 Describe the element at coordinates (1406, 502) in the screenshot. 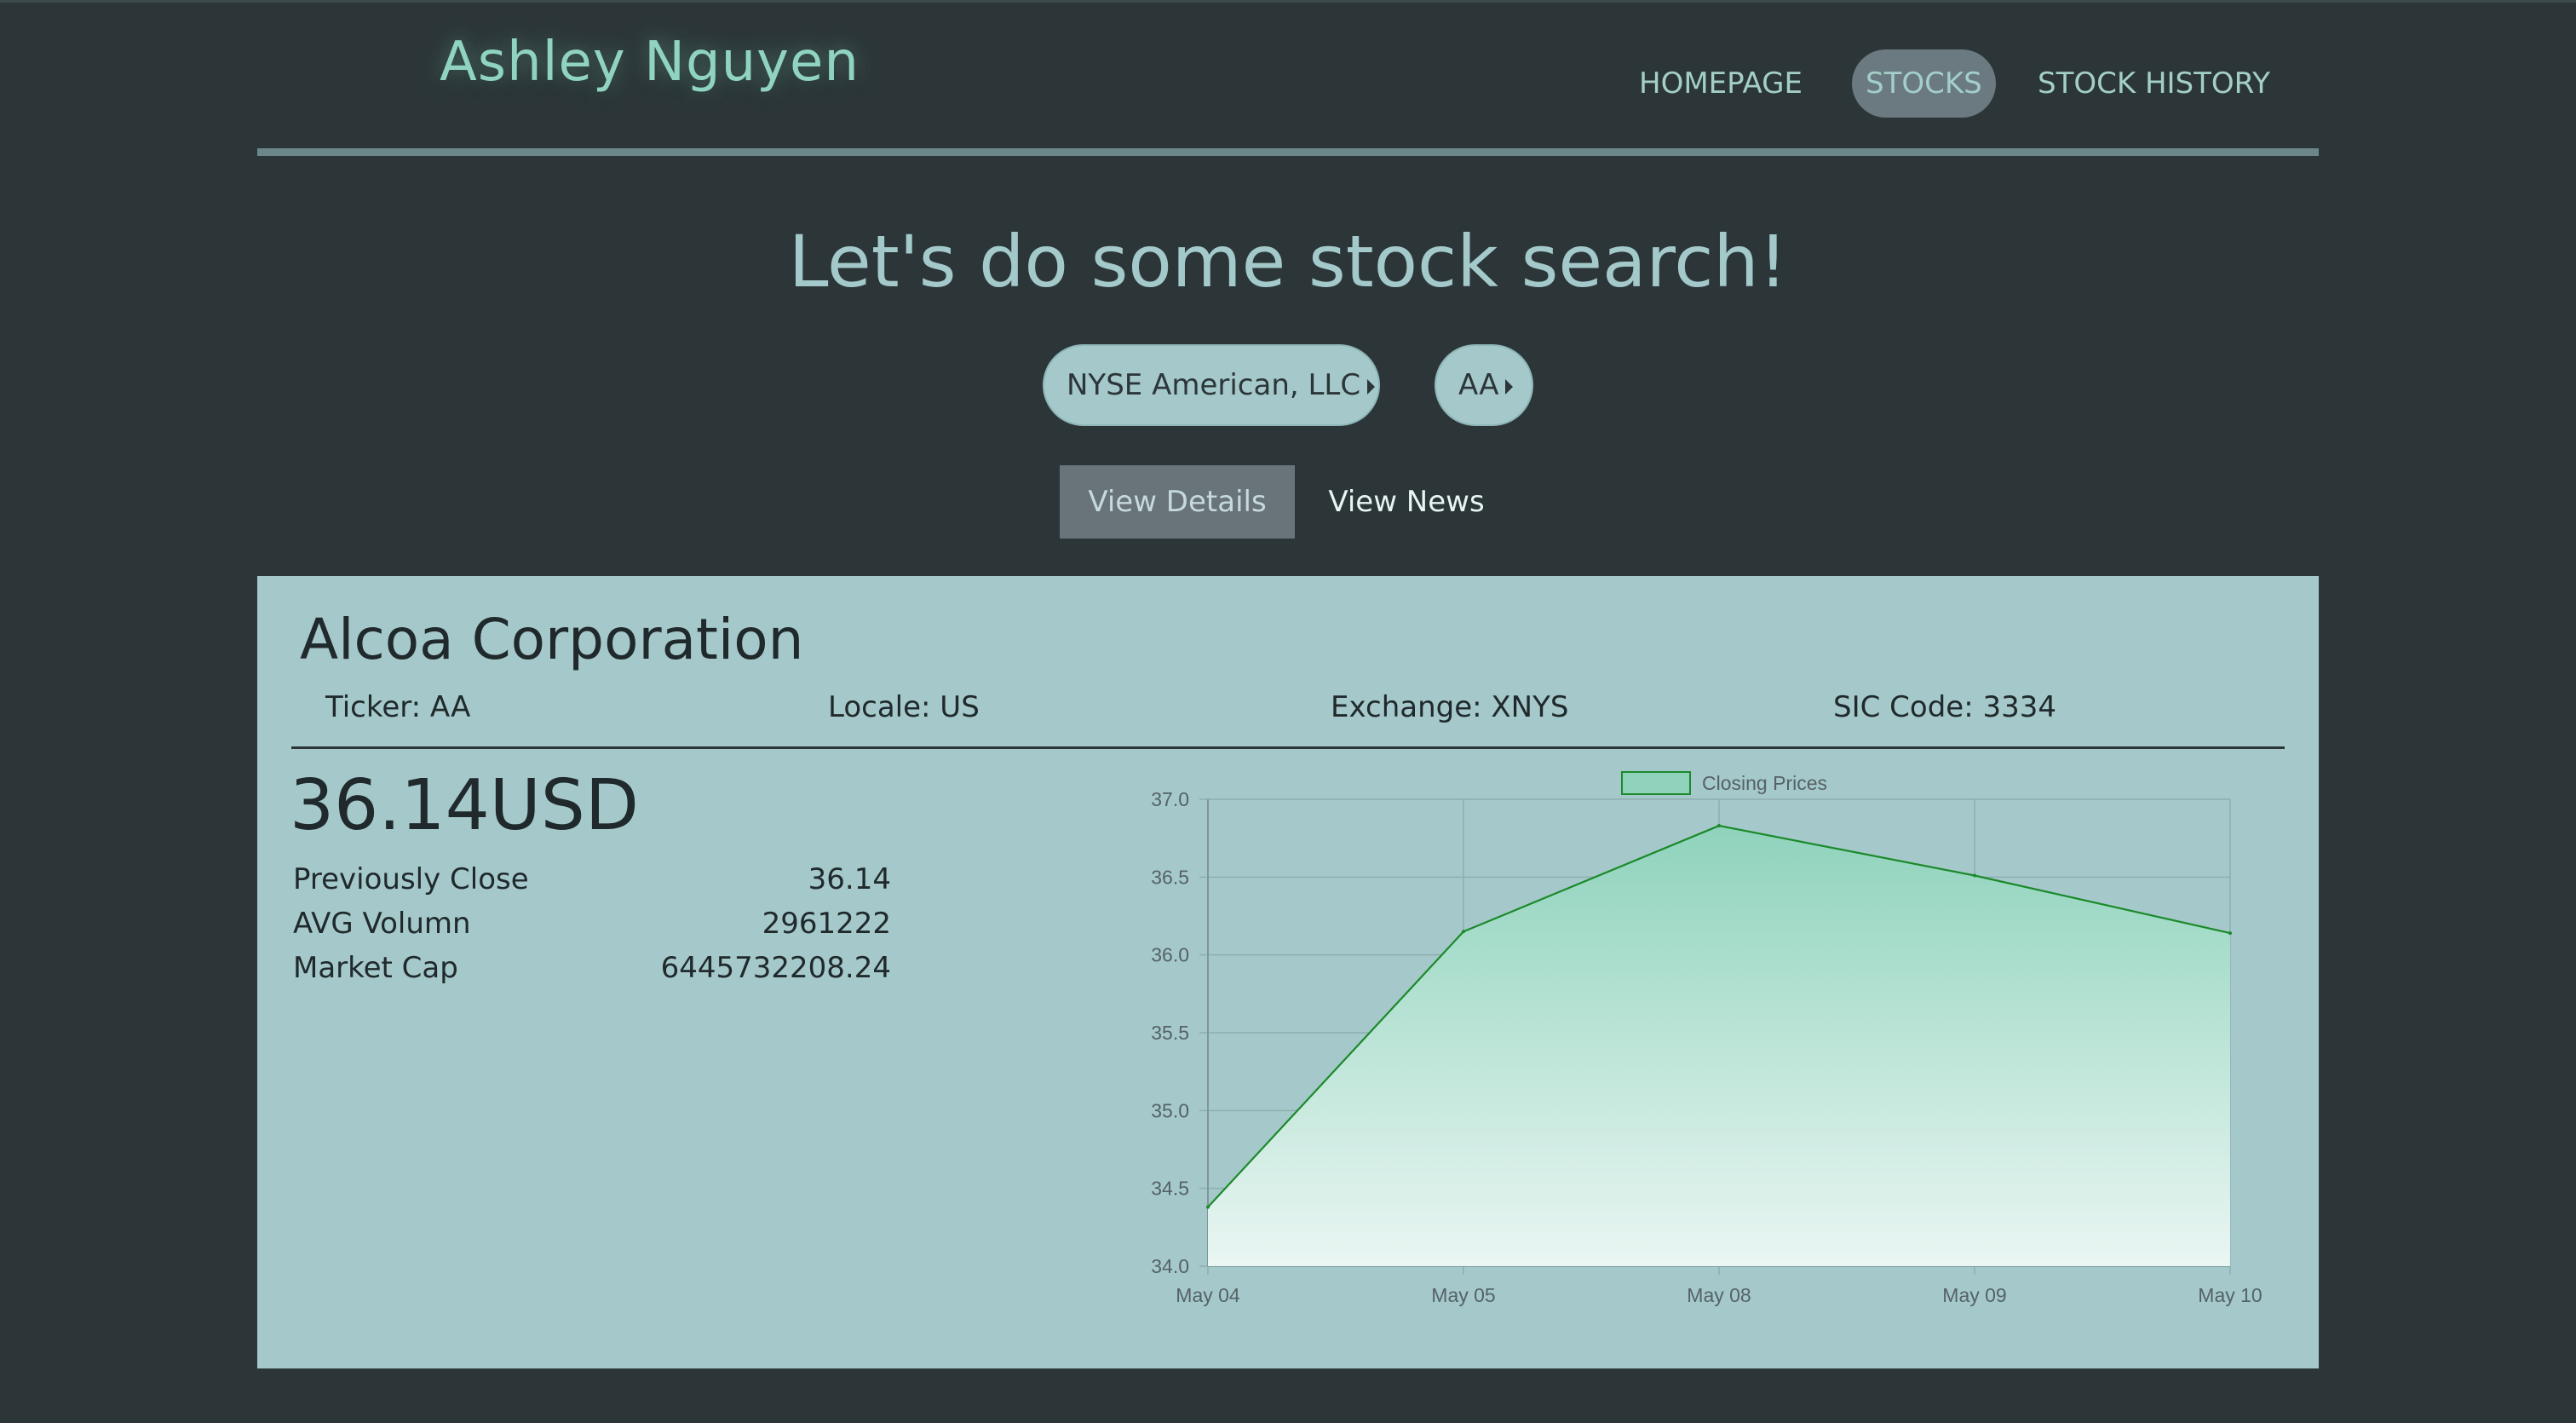

I see `tab-view-news: View News` at that location.